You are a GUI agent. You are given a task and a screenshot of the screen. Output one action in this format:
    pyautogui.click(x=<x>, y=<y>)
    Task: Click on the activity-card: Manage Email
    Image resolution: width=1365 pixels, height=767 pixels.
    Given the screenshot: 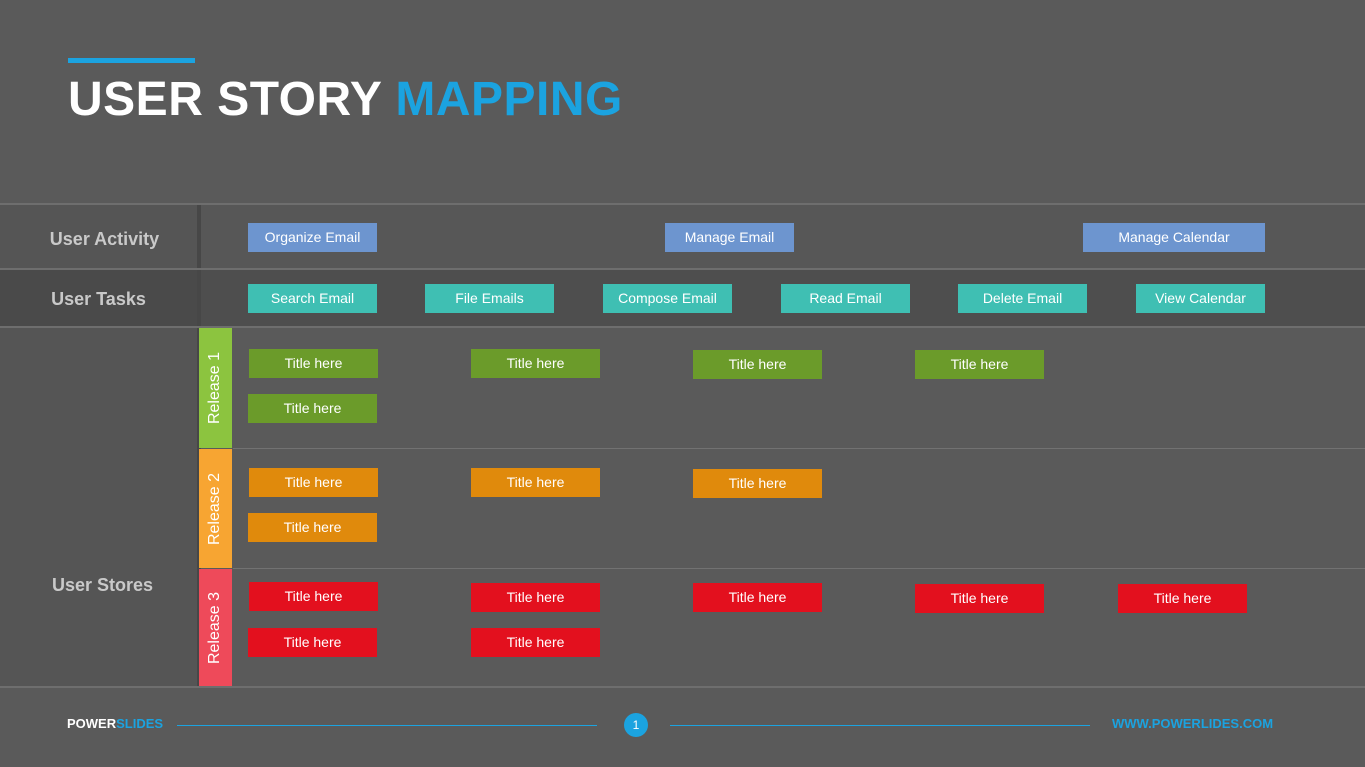 What is the action you would take?
    pyautogui.click(x=729, y=237)
    